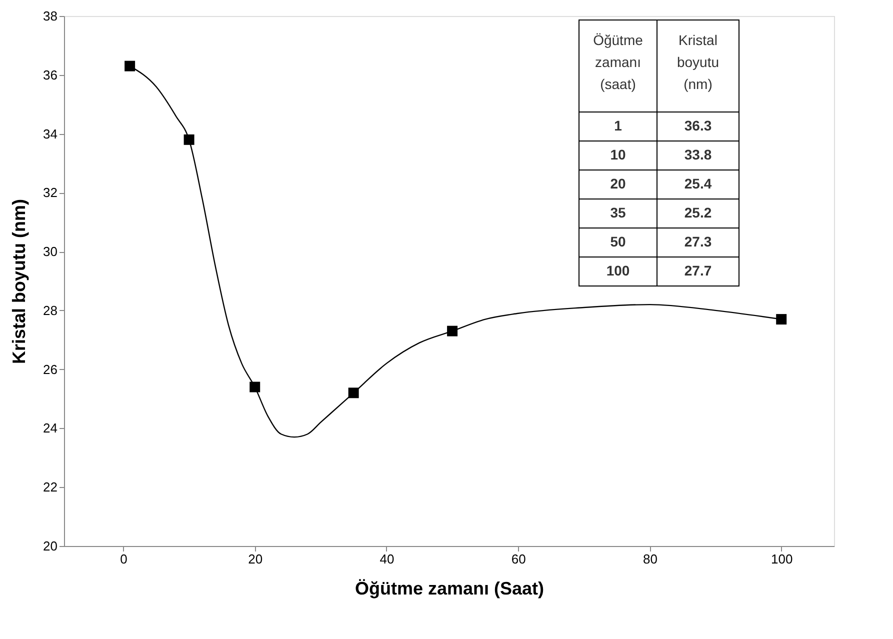 Image resolution: width=893 pixels, height=639 pixels. I want to click on y-tick-label: 24, so click(50, 428).